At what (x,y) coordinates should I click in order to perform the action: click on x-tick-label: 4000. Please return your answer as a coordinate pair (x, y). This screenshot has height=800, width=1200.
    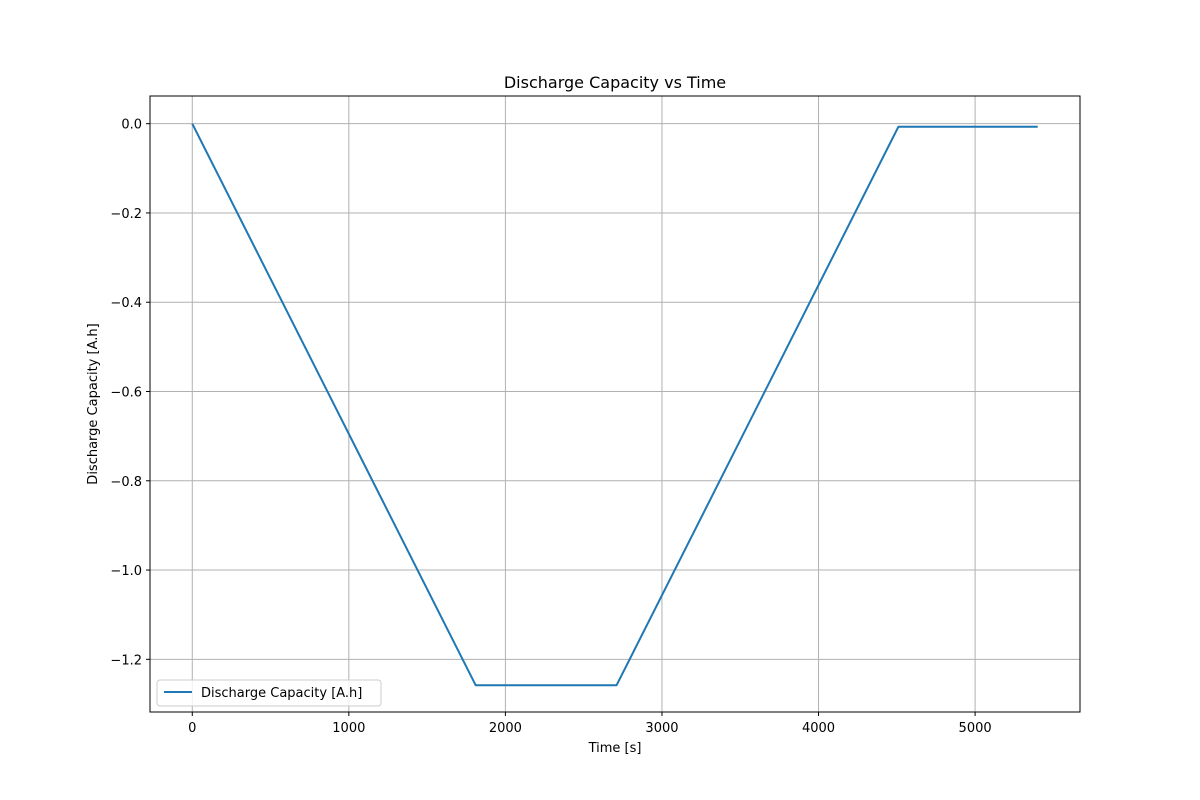
    Looking at the image, I should click on (818, 728).